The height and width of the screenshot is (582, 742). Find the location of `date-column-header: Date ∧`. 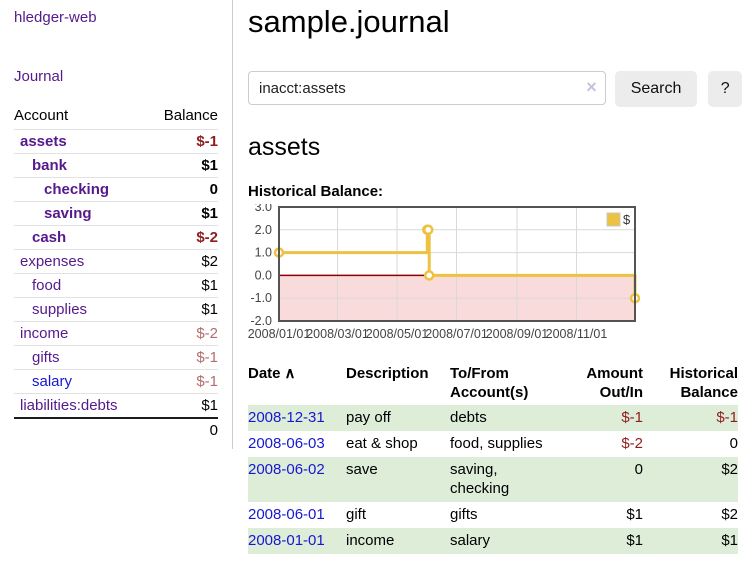

date-column-header: Date ∧ is located at coordinates (272, 373).